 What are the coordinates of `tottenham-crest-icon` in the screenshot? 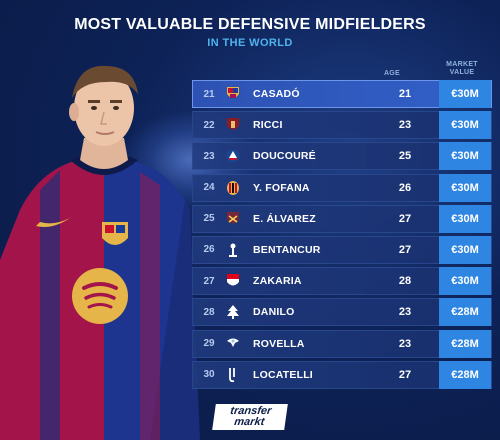 It's located at (233, 250).